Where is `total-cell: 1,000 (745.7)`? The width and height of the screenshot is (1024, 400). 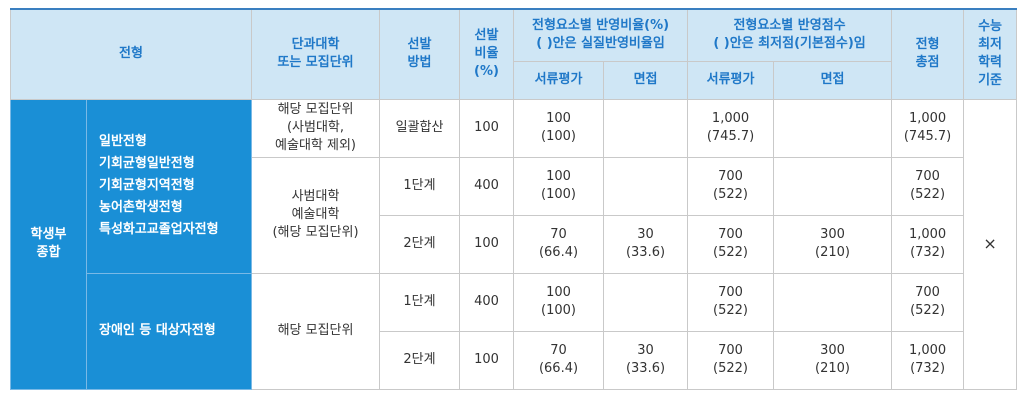
total-cell: 1,000 (745.7) is located at coordinates (928, 128).